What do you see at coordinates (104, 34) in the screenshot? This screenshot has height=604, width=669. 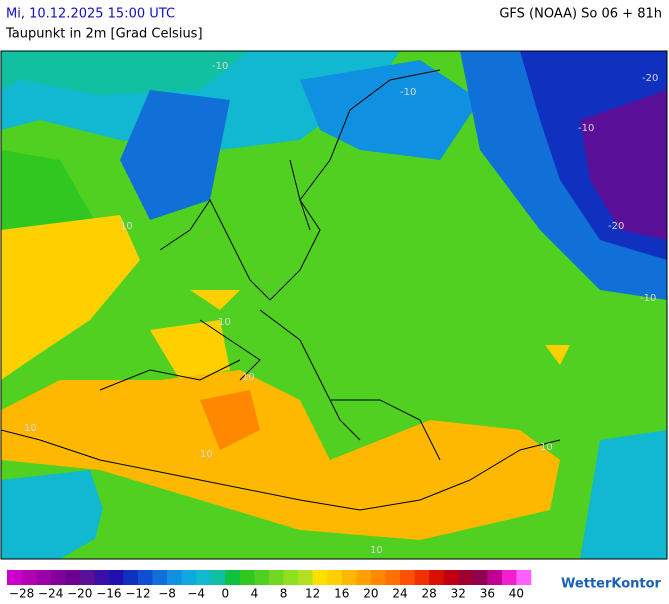 I see `subtitle: Taupunkt in 2m [Grad Celsius]` at bounding box center [104, 34].